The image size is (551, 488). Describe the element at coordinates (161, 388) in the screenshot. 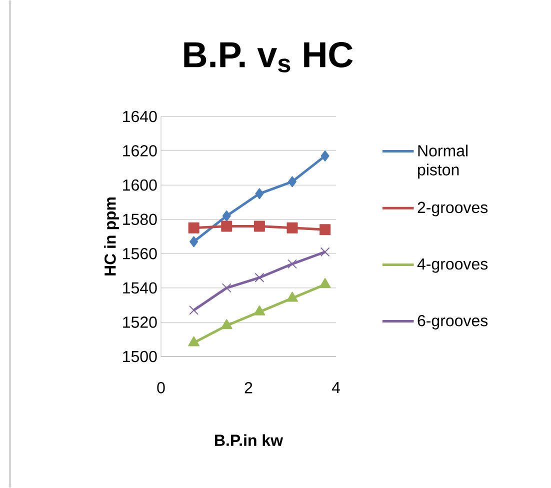

I see `x-tick-label: 0` at that location.